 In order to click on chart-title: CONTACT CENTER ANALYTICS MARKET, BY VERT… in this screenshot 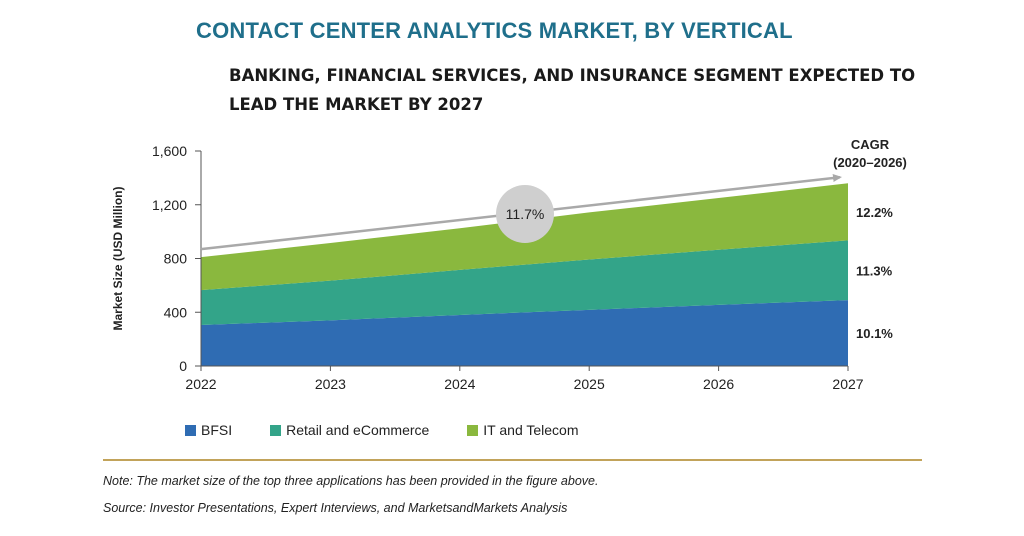, I will do `click(494, 30)`.